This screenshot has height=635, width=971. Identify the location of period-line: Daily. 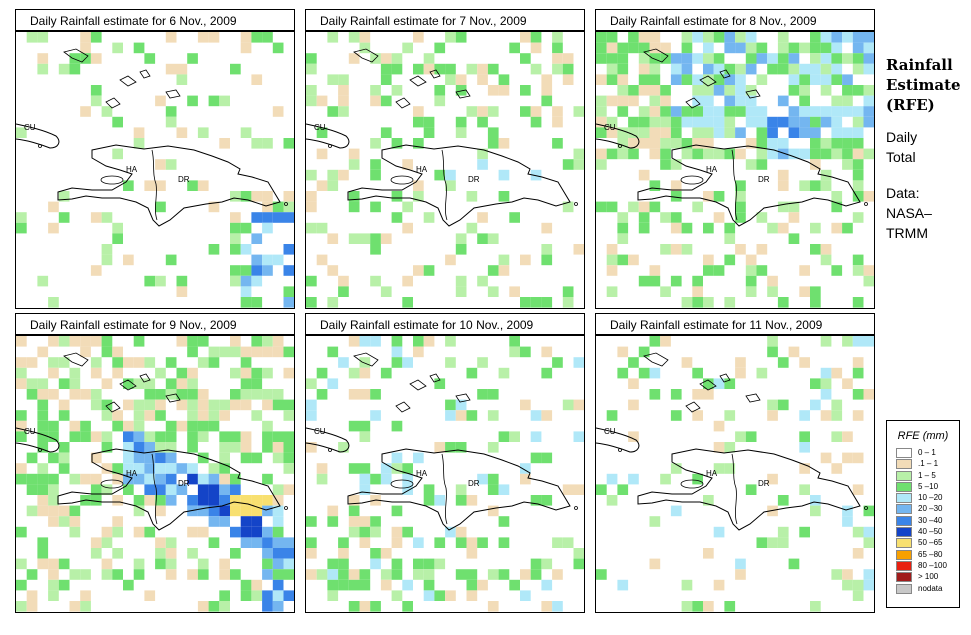
(902, 137).